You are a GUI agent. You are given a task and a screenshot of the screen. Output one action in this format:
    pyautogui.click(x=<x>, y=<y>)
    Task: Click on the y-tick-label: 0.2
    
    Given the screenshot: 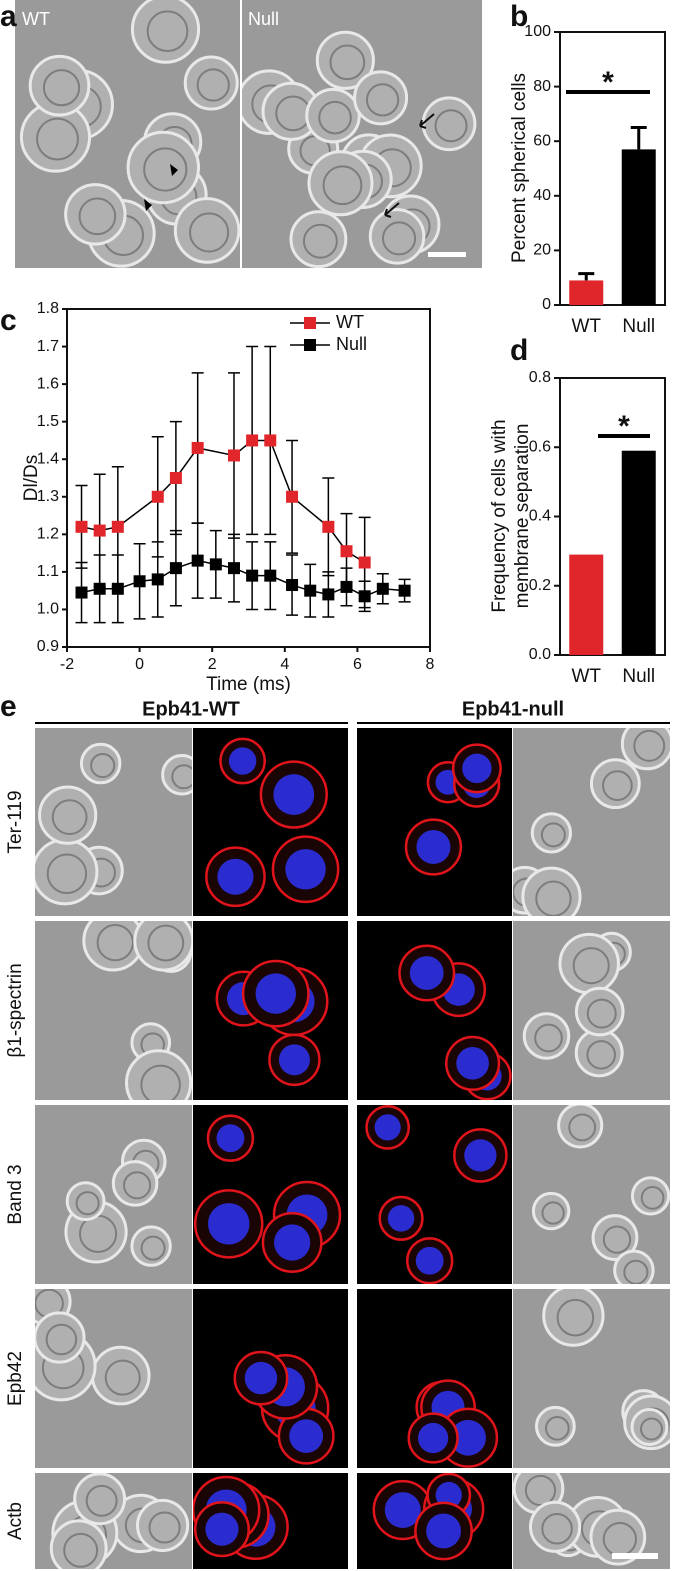 What is the action you would take?
    pyautogui.click(x=540, y=585)
    